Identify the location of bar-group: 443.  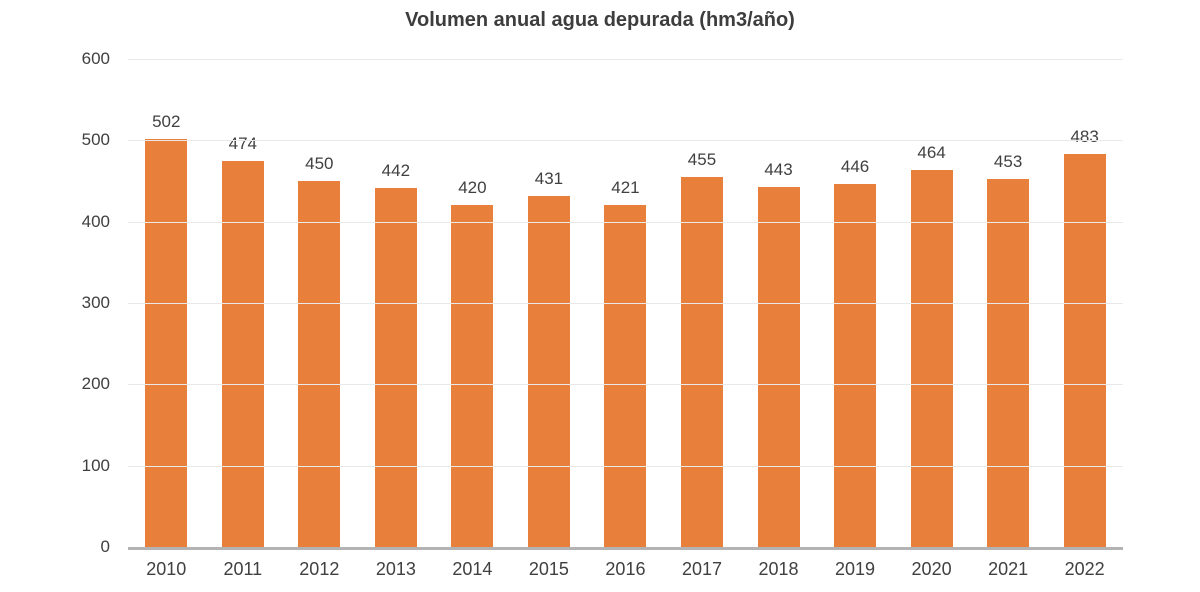
(778, 353).